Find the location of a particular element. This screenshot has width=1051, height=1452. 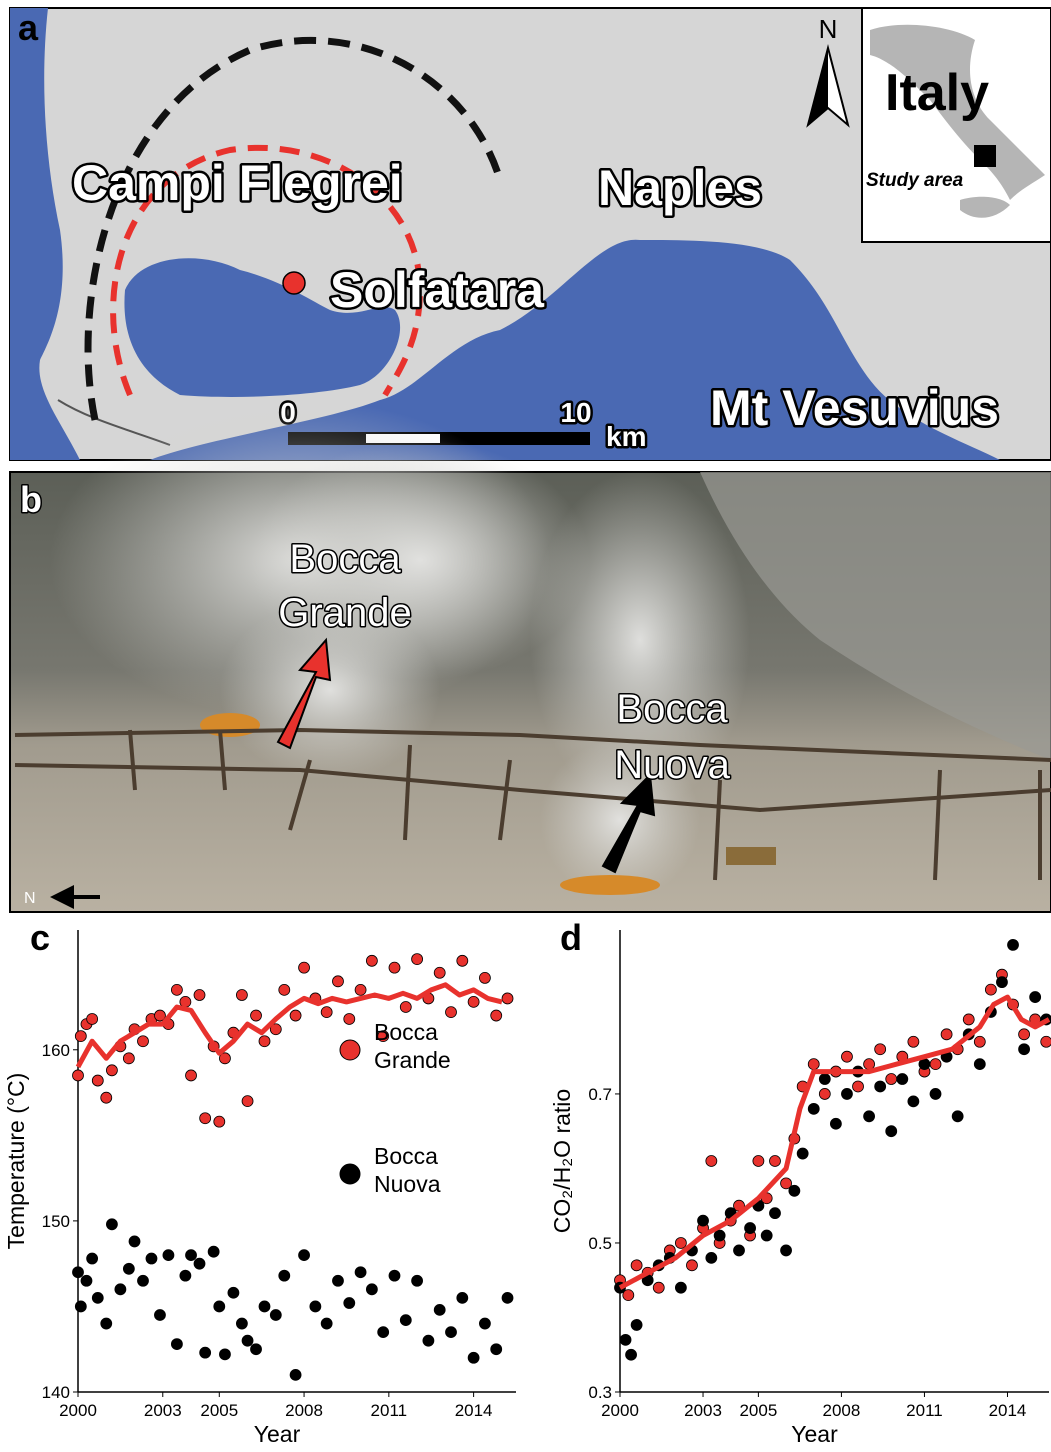

legend-marker is located at coordinates (350, 1174).